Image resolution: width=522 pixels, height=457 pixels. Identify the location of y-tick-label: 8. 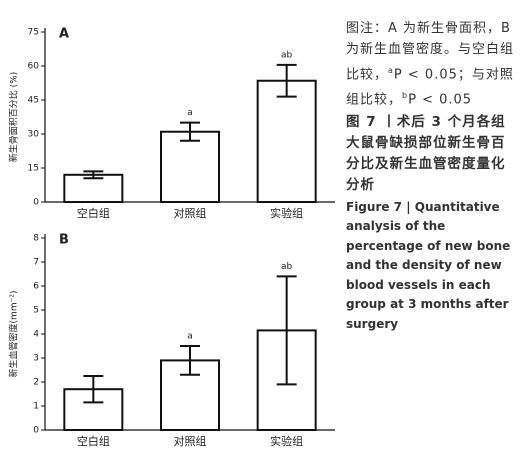
(36, 239).